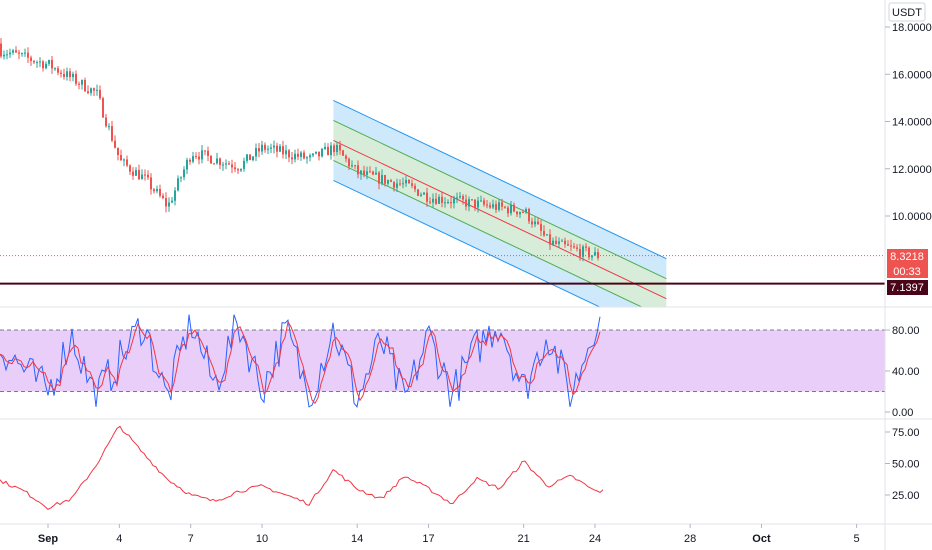 The image size is (932, 550). What do you see at coordinates (906, 331) in the screenshot?
I see `stochastic-tick-label: 80.00` at bounding box center [906, 331].